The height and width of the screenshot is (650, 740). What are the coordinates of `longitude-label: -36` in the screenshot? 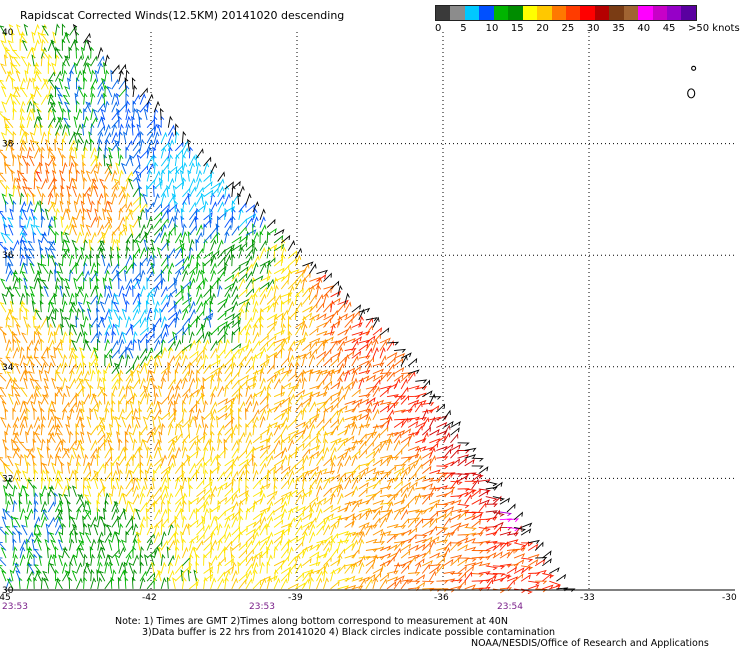 It's located at (441, 598).